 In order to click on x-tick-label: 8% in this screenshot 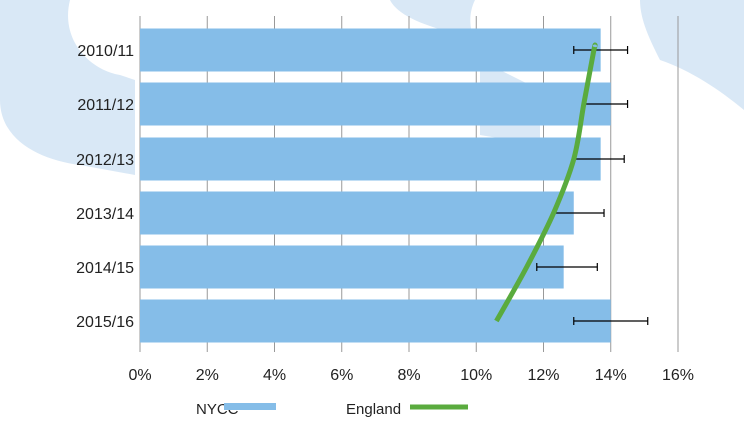, I will do `click(408, 375)`.